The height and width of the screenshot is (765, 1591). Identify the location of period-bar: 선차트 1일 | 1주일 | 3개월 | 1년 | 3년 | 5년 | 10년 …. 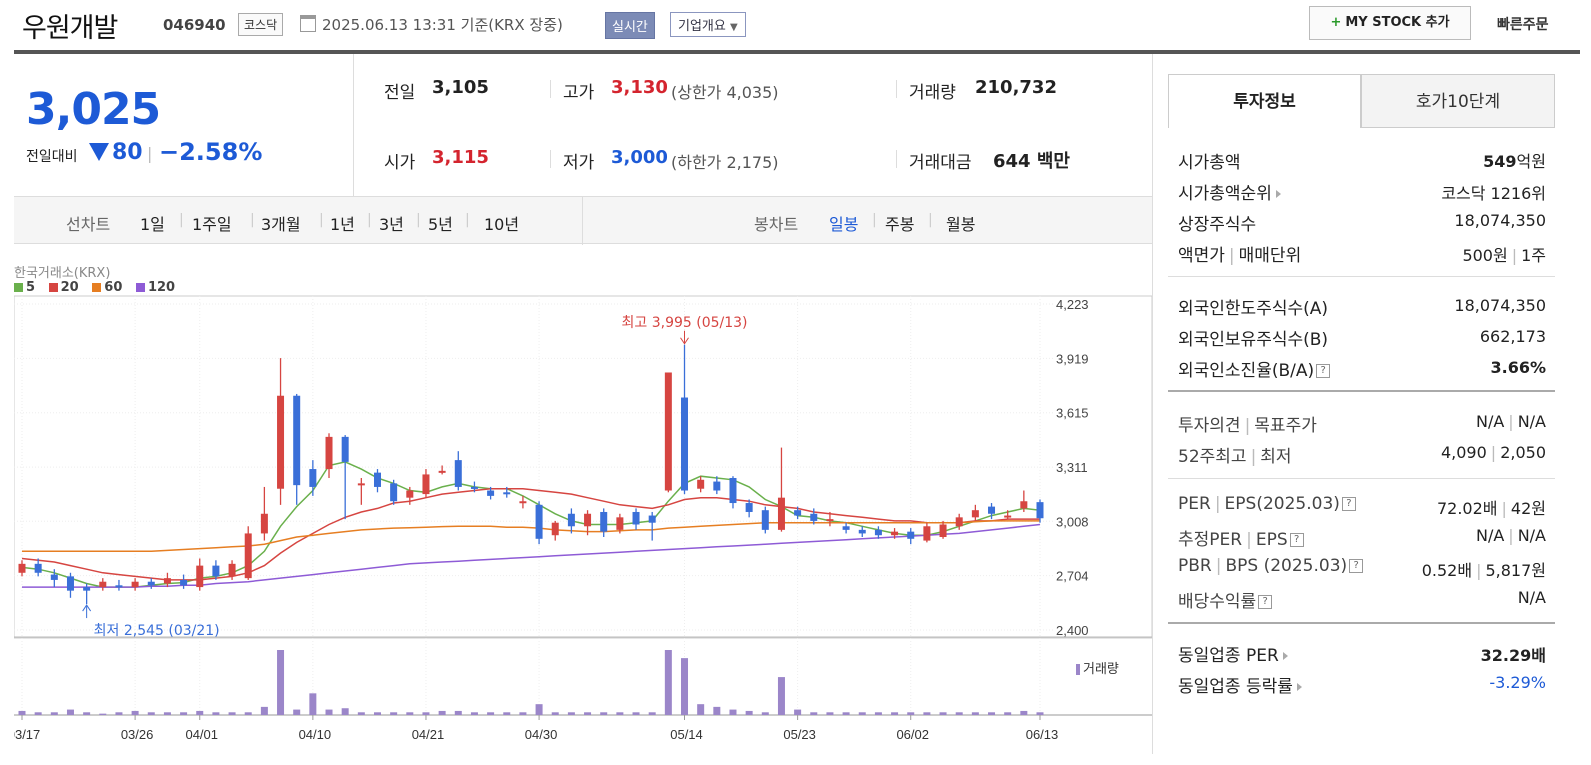
(583, 220).